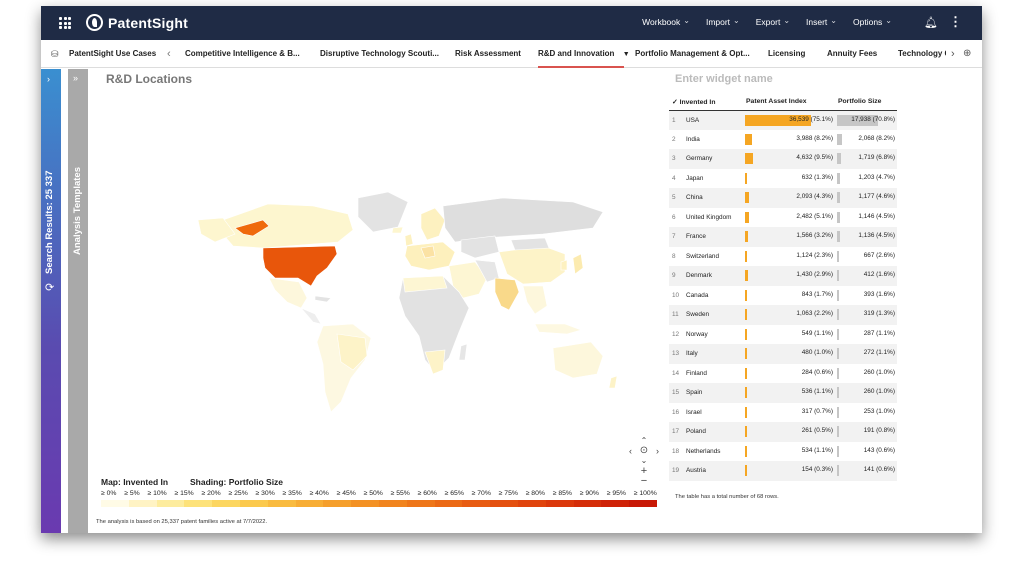 The image size is (1024, 576). Describe the element at coordinates (852, 53) in the screenshot. I see `tab-annuity-fees: Annuity Fees` at that location.